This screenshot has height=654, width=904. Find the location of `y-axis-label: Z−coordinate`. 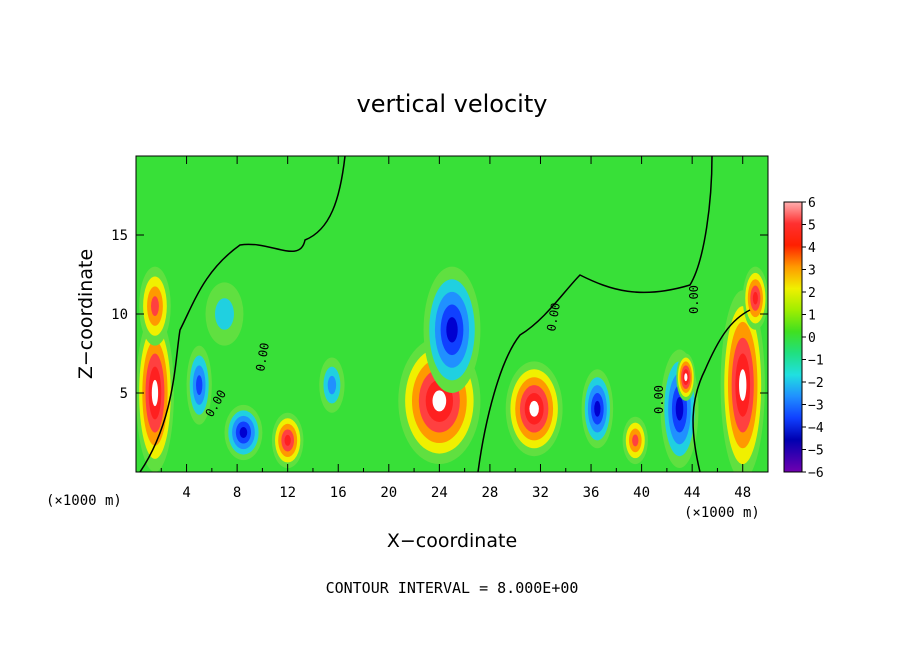

y-axis-label: Z−coordinate is located at coordinates (86, 314).